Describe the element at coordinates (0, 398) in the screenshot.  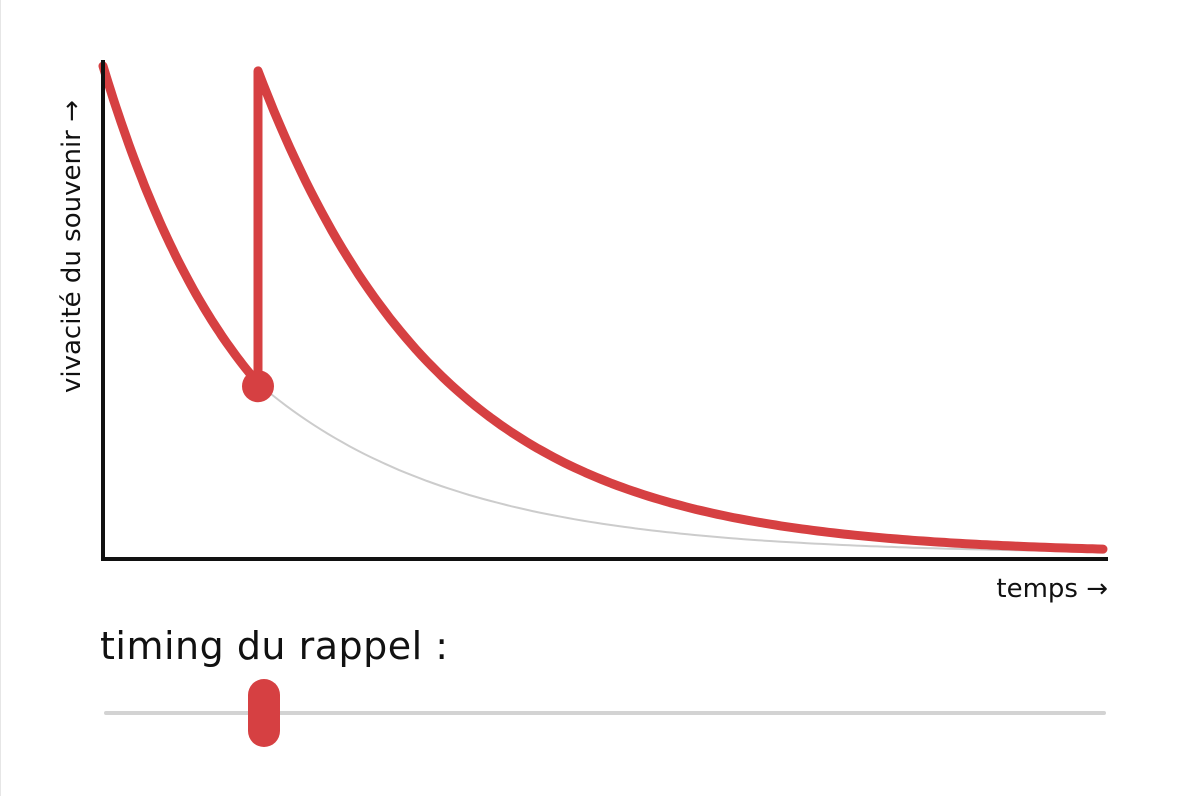
I see `frame-edge` at that location.